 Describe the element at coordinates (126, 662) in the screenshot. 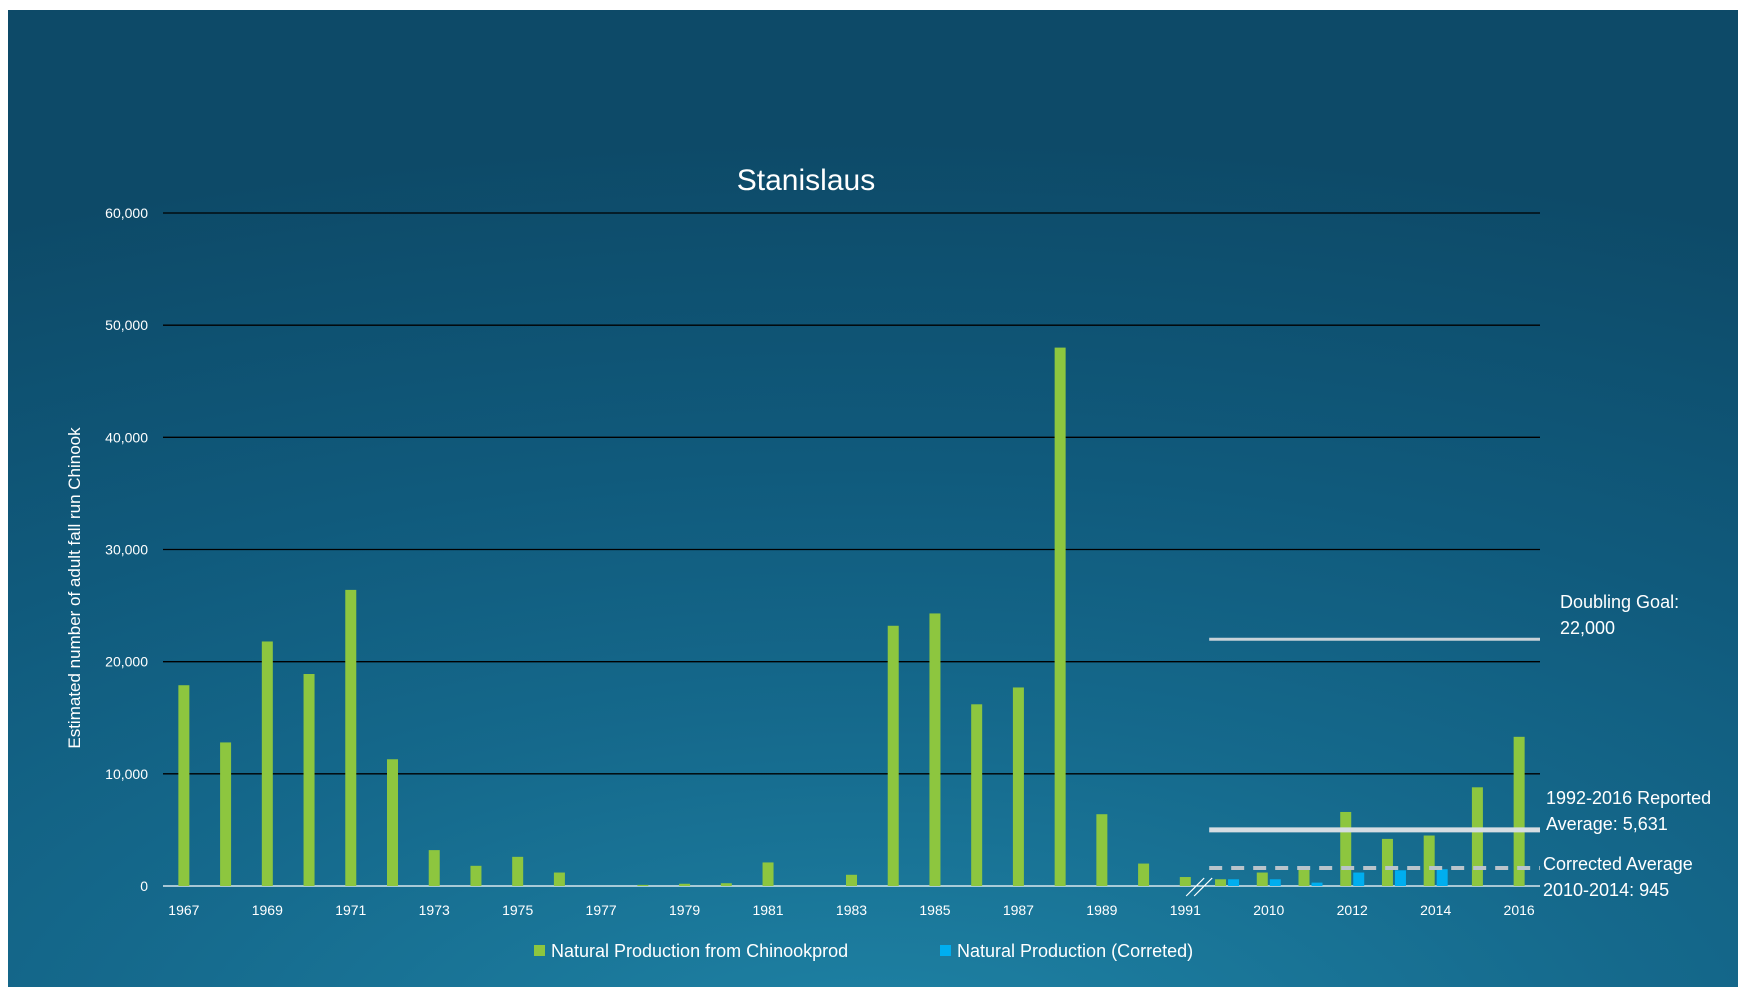

I see `y-tick-label: 20,000` at that location.